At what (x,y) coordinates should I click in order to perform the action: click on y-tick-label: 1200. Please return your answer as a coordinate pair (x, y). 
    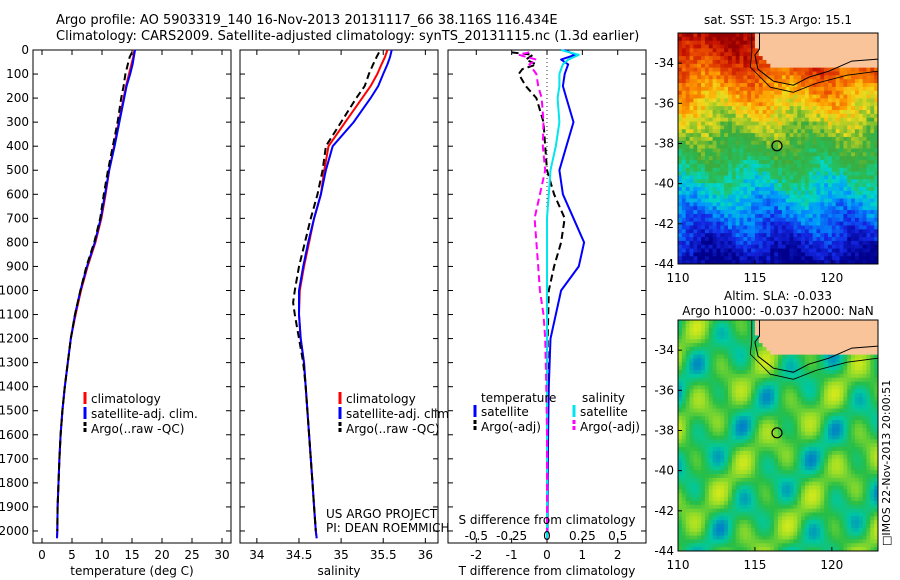
    Looking at the image, I should click on (14, 339).